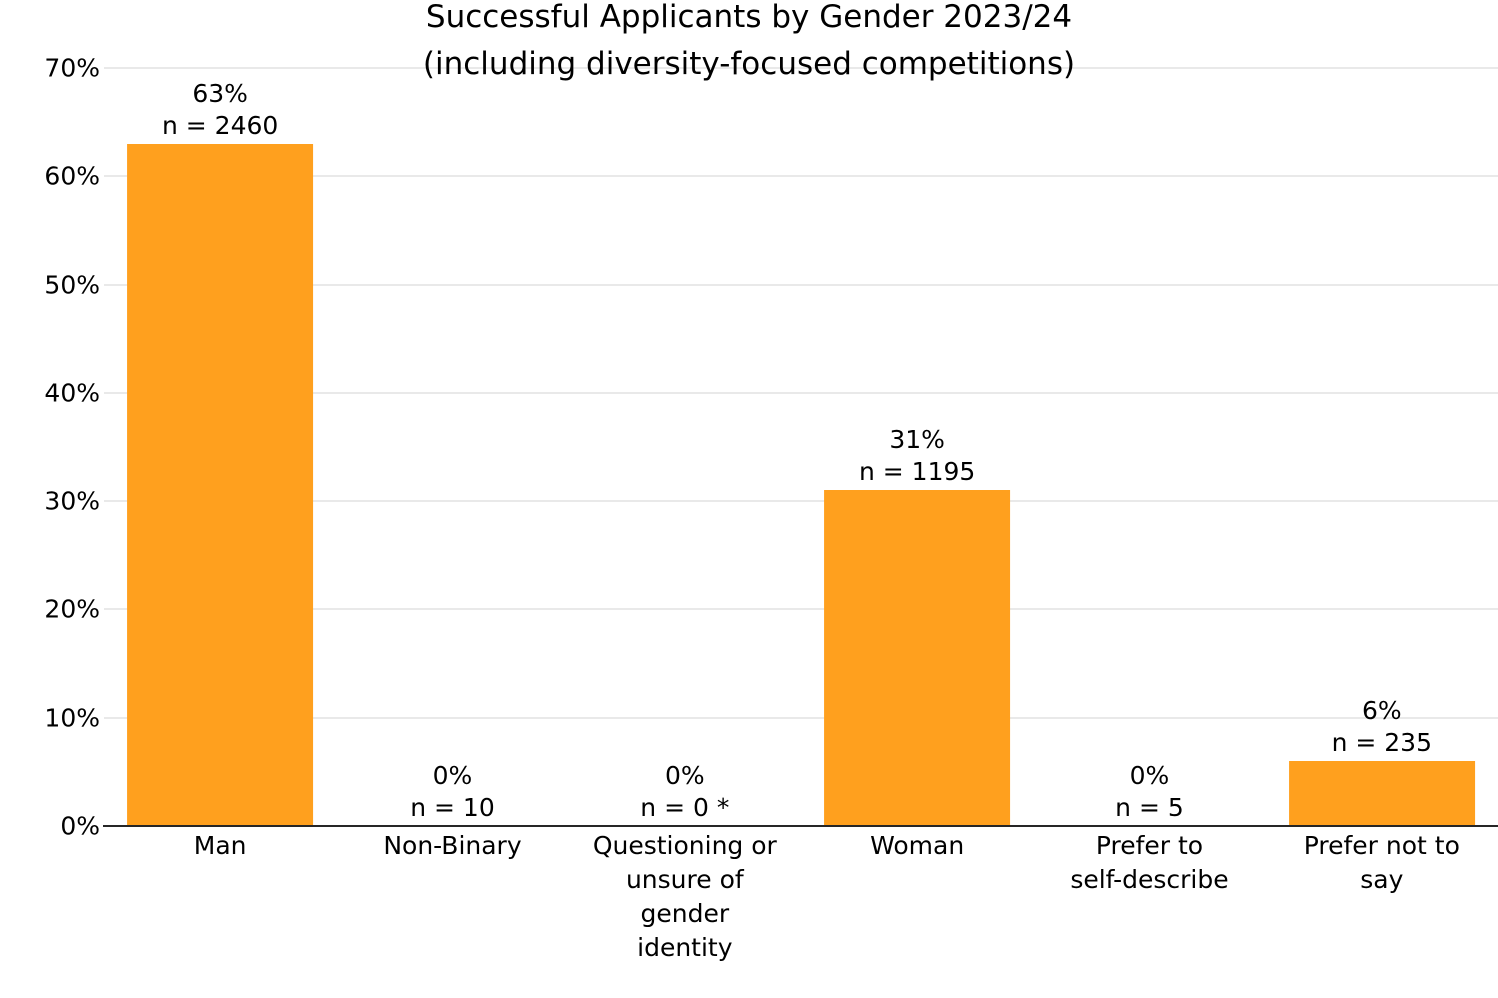  What do you see at coordinates (1381, 711) in the screenshot?
I see `bar-percent-label: 6%` at bounding box center [1381, 711].